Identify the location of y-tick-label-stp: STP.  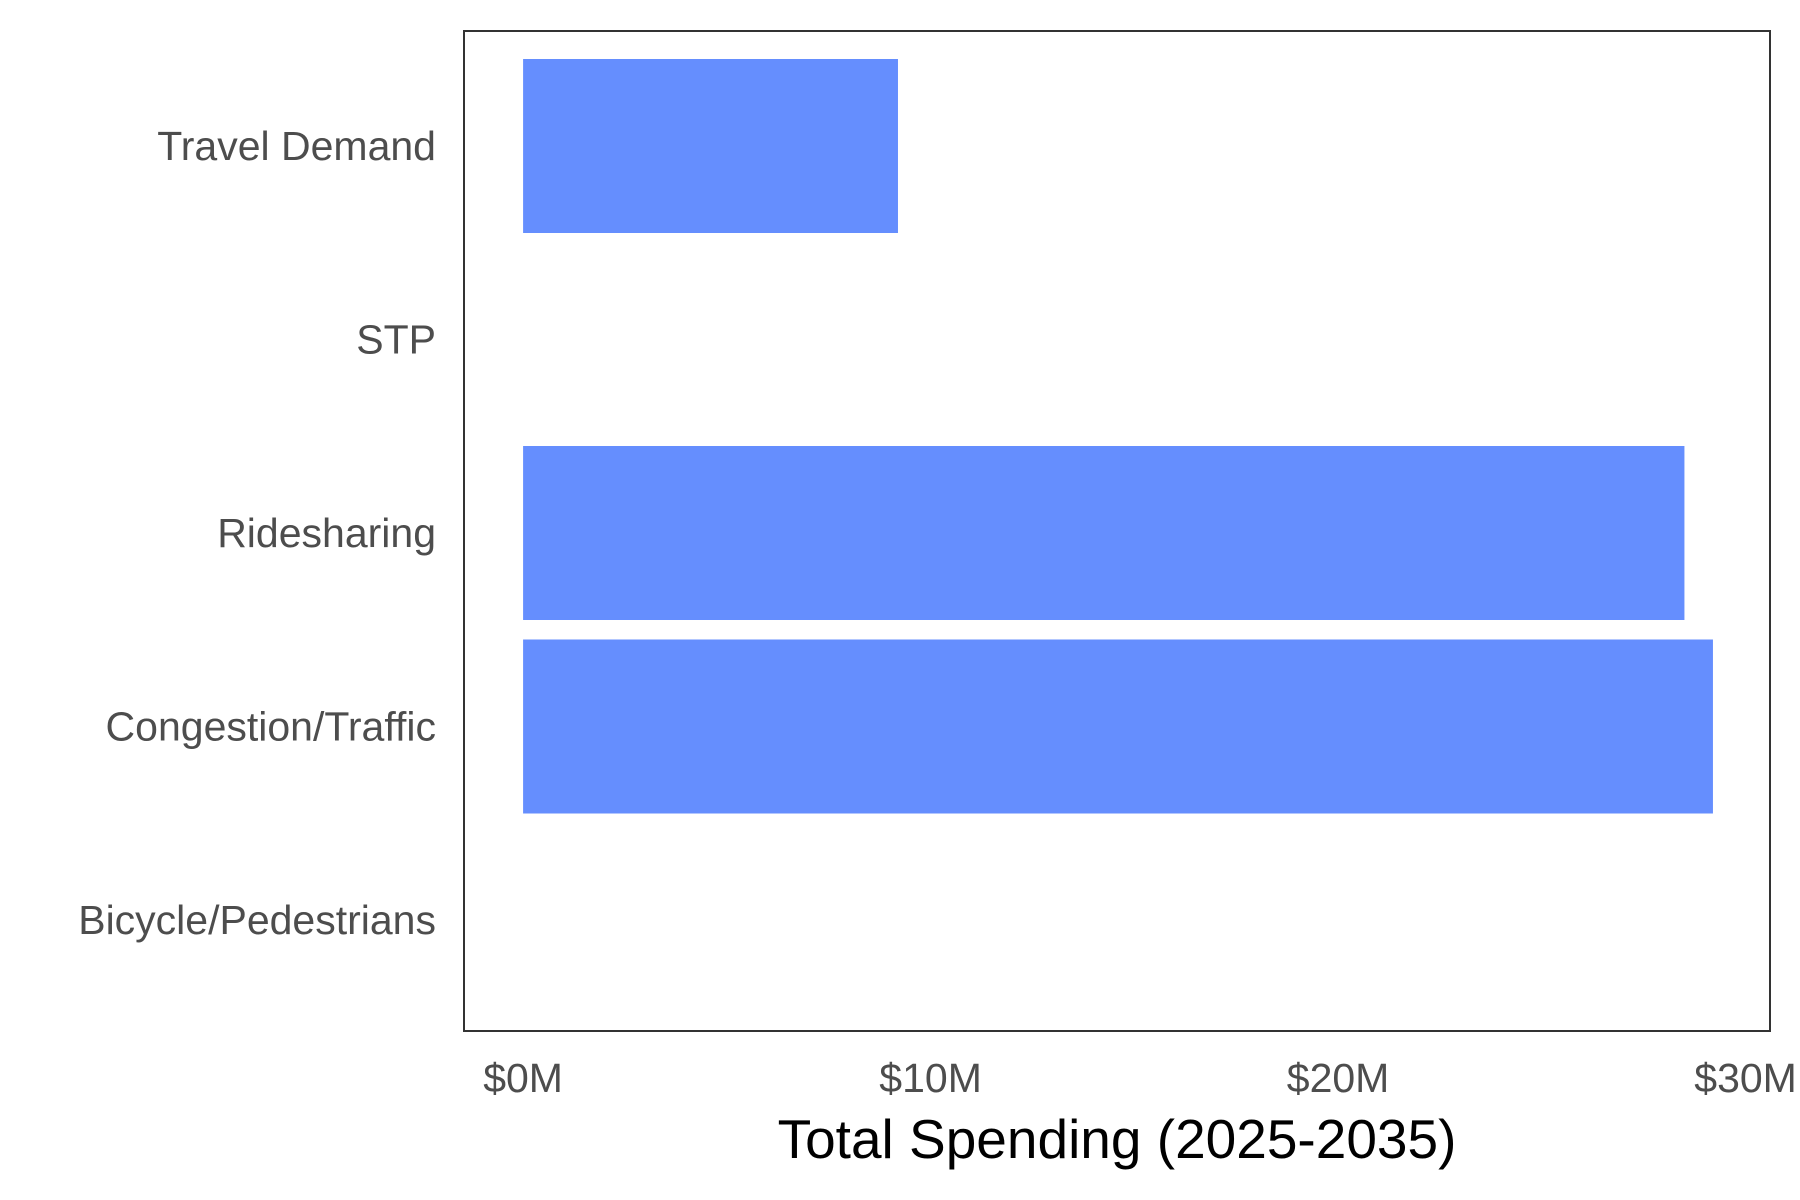
(396, 340).